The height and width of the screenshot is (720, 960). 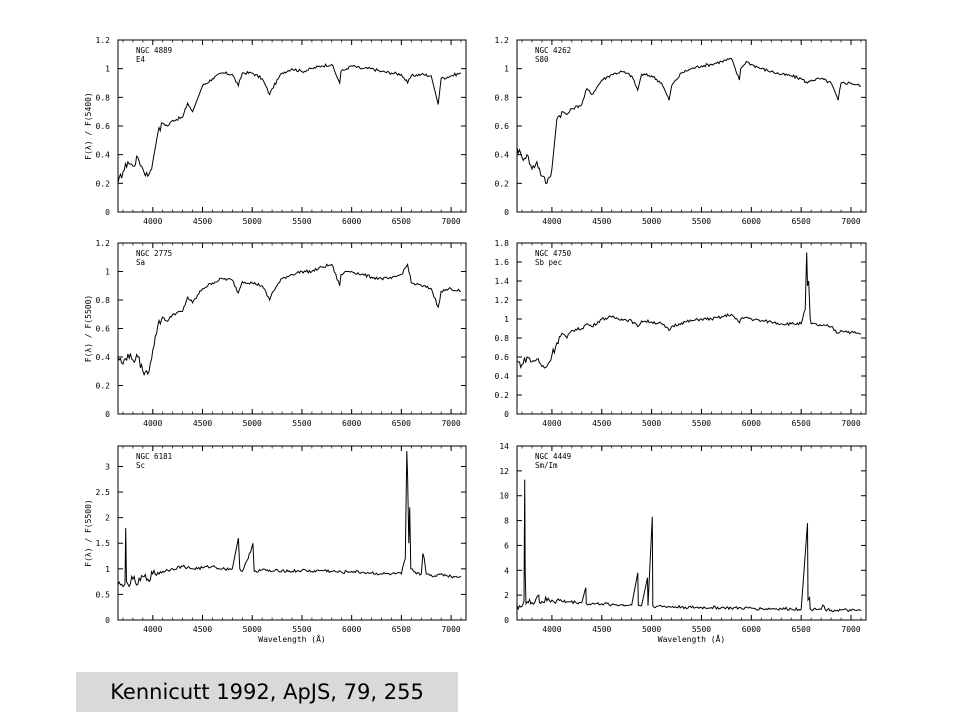 What do you see at coordinates (88, 125) in the screenshot?
I see `y-axis-label: F(λ) / F(5400)` at bounding box center [88, 125].